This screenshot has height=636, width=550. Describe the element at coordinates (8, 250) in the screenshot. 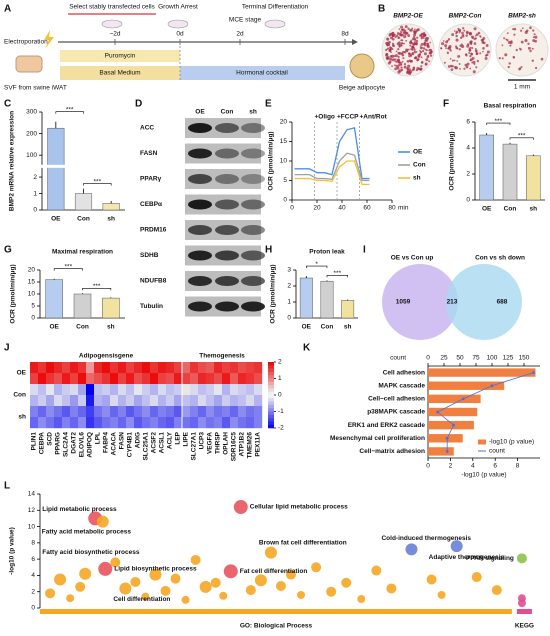

I see `panel-letter: G` at that location.